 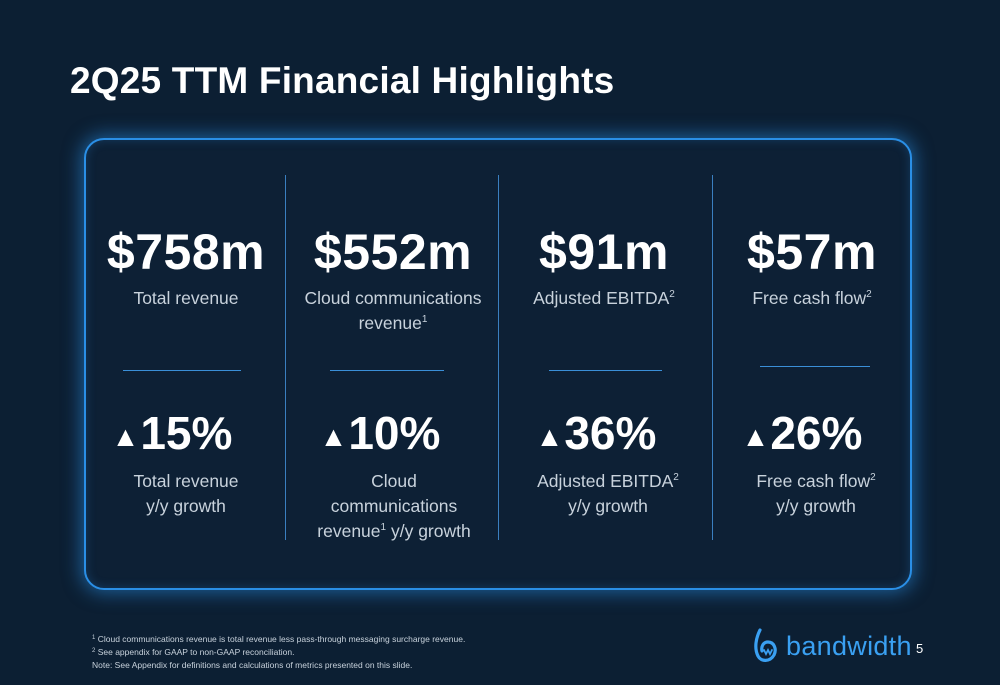 I want to click on growth-adjusted-ebitda: ▲36% Adjusted EBITDA2 y/y growth, so click(x=596, y=462).